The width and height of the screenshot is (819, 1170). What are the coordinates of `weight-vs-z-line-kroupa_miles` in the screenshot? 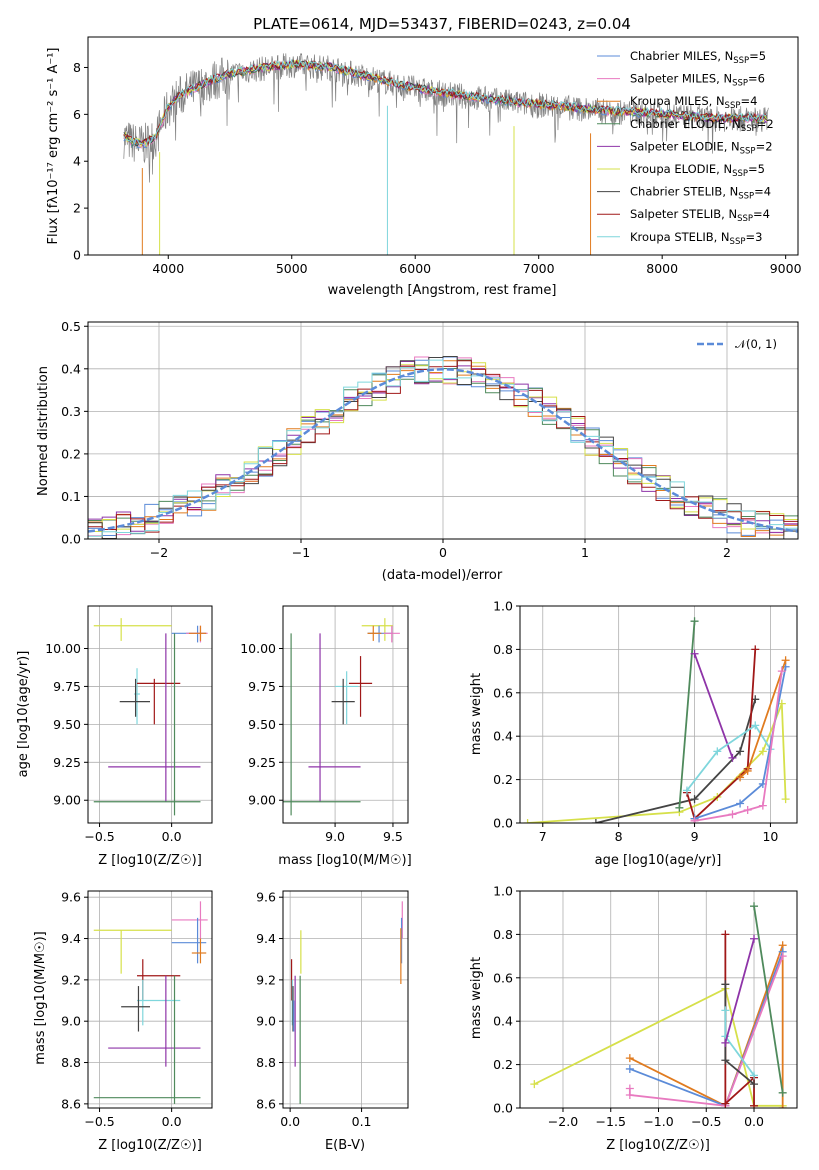 It's located at (706, 1026).